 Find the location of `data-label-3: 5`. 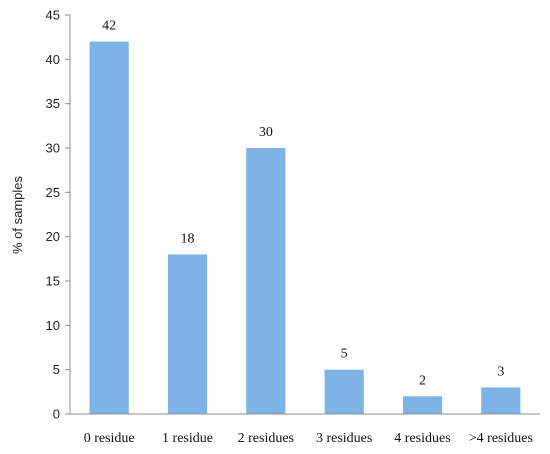

data-label-3: 5 is located at coordinates (344, 354).